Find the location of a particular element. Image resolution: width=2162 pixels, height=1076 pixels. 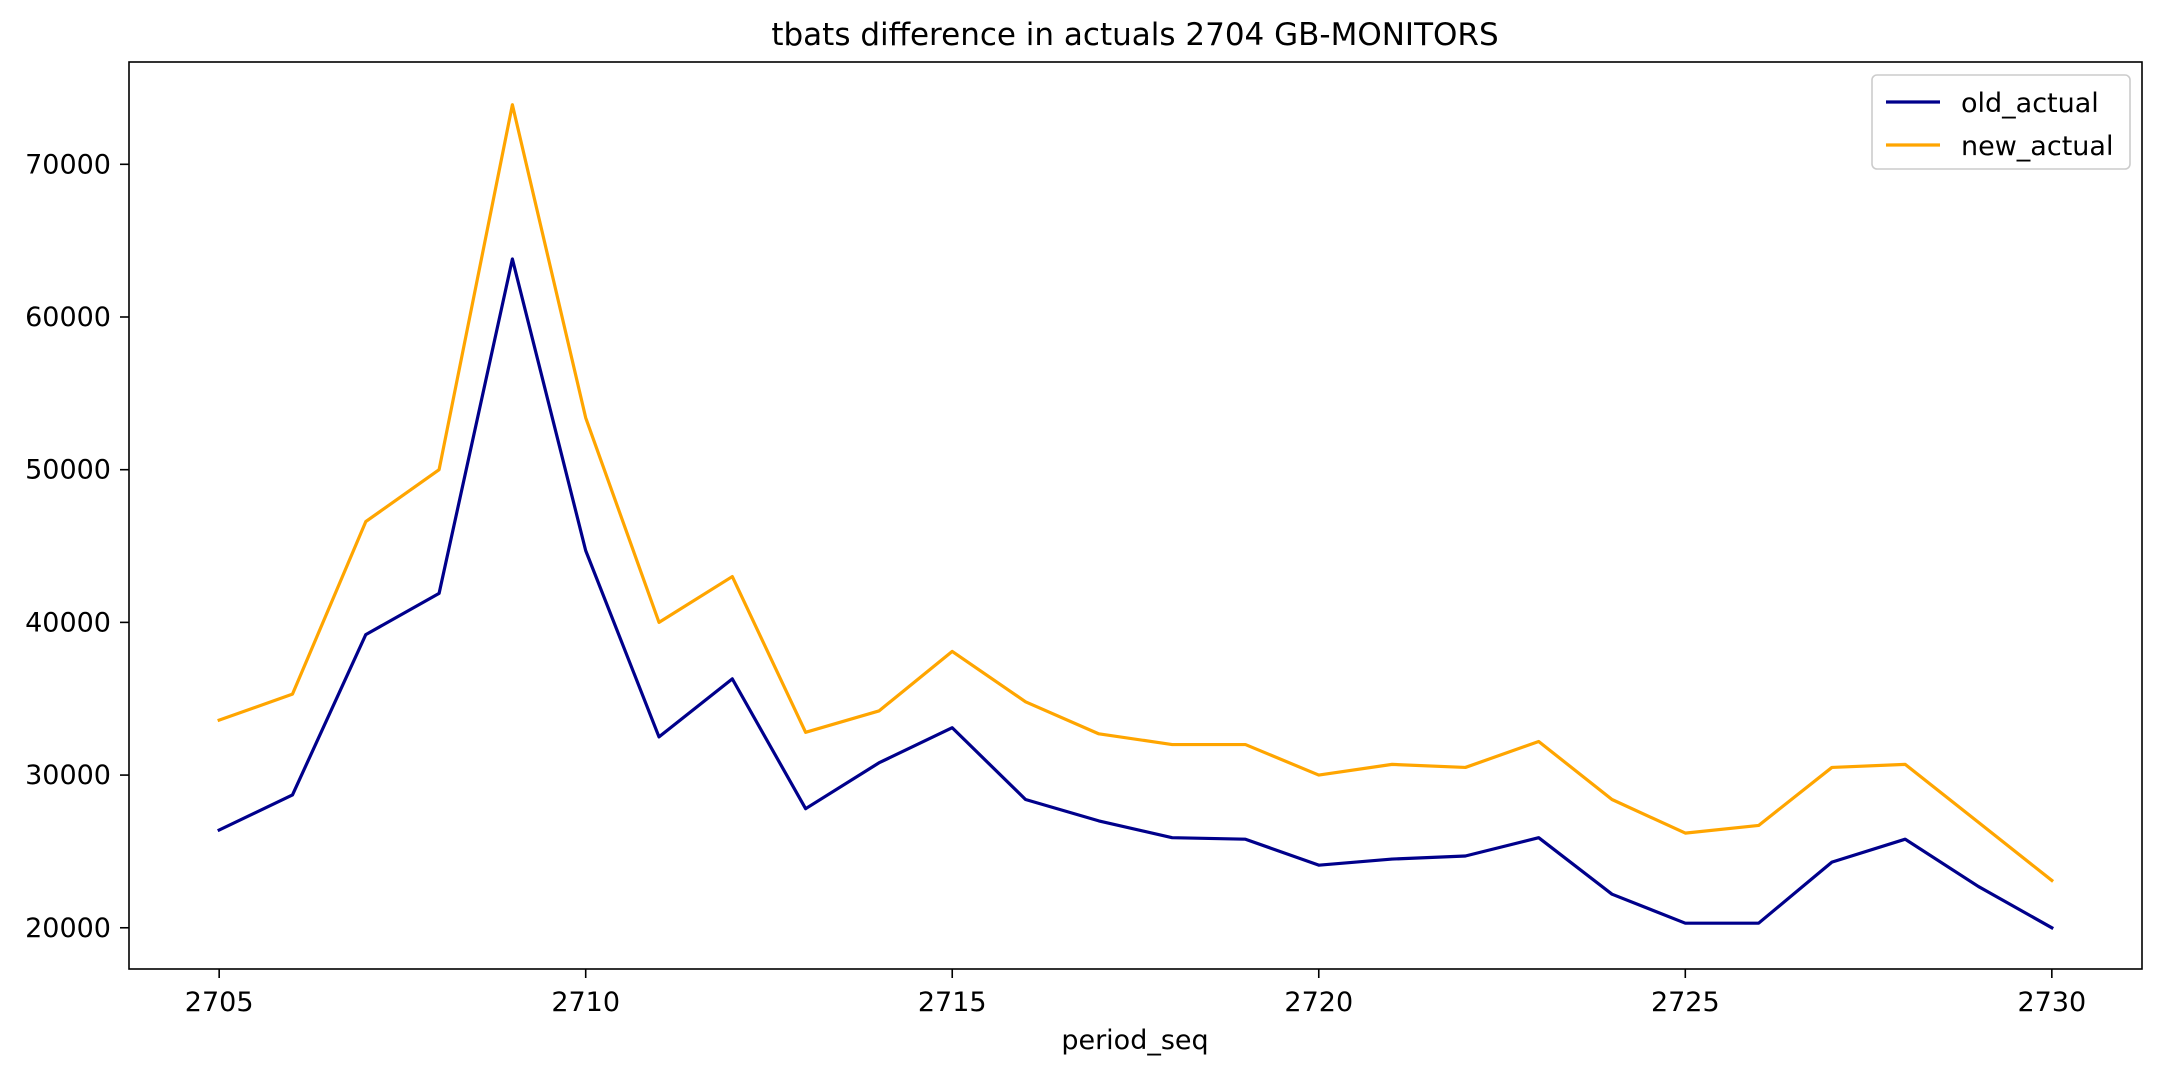

x-tick-label: 2730 is located at coordinates (2051, 1002).